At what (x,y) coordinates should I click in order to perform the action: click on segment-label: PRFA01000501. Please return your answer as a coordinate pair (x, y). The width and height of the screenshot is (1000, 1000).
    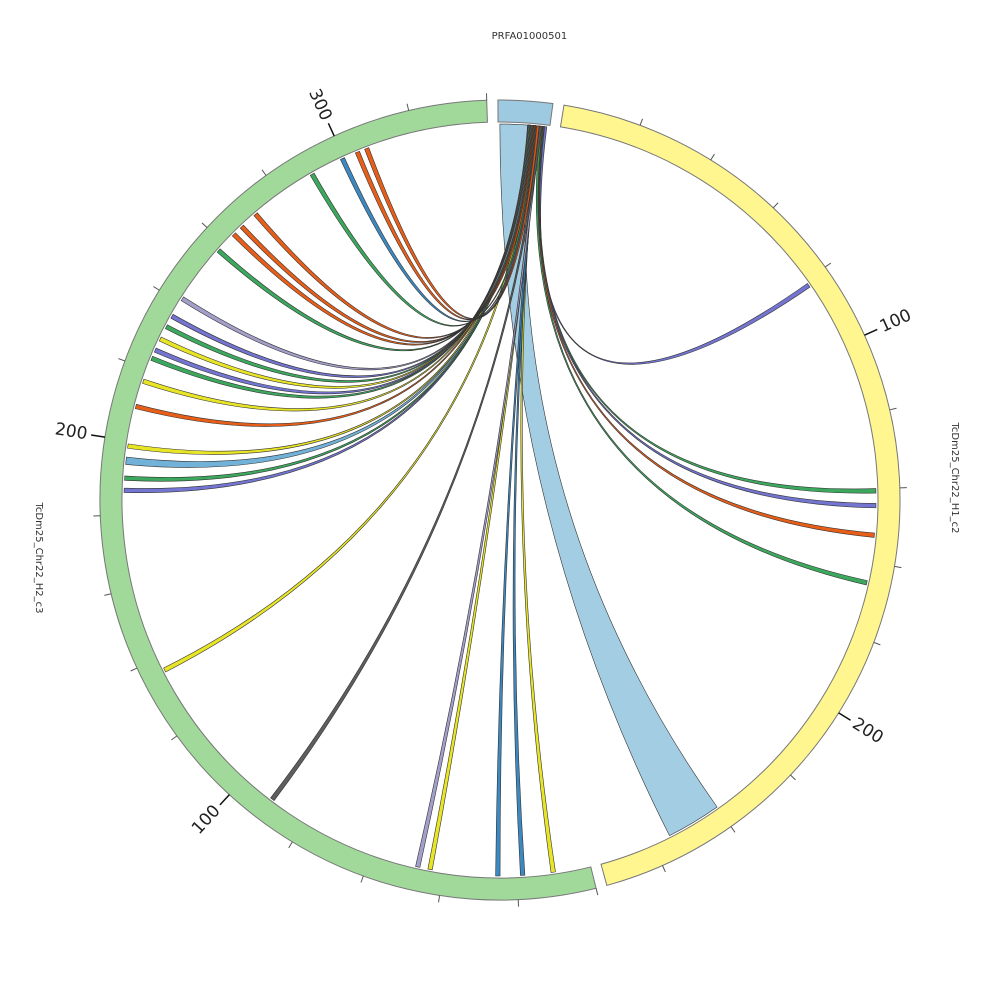
    Looking at the image, I should click on (530, 36).